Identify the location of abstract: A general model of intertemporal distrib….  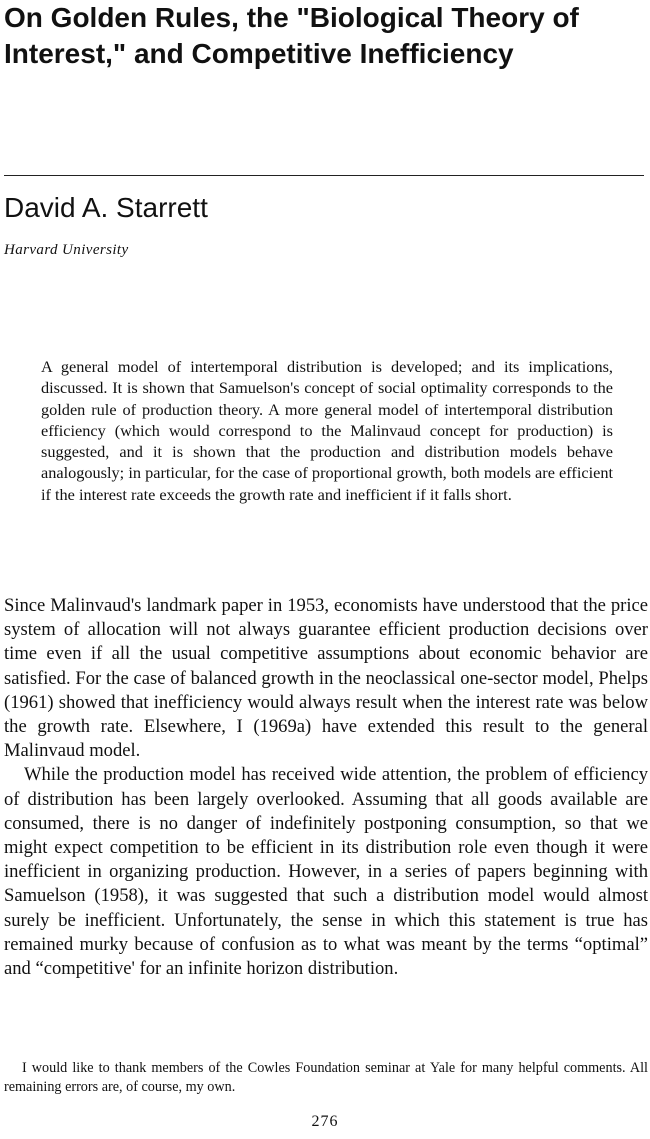
(327, 430).